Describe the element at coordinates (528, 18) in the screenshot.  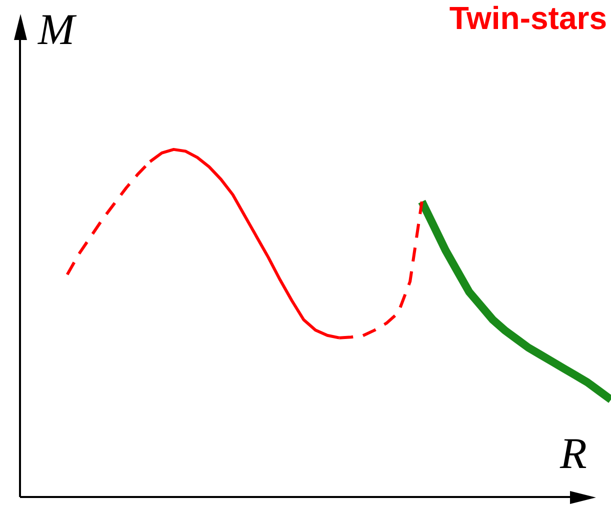
I see `chart-title: Twin-stars` at that location.